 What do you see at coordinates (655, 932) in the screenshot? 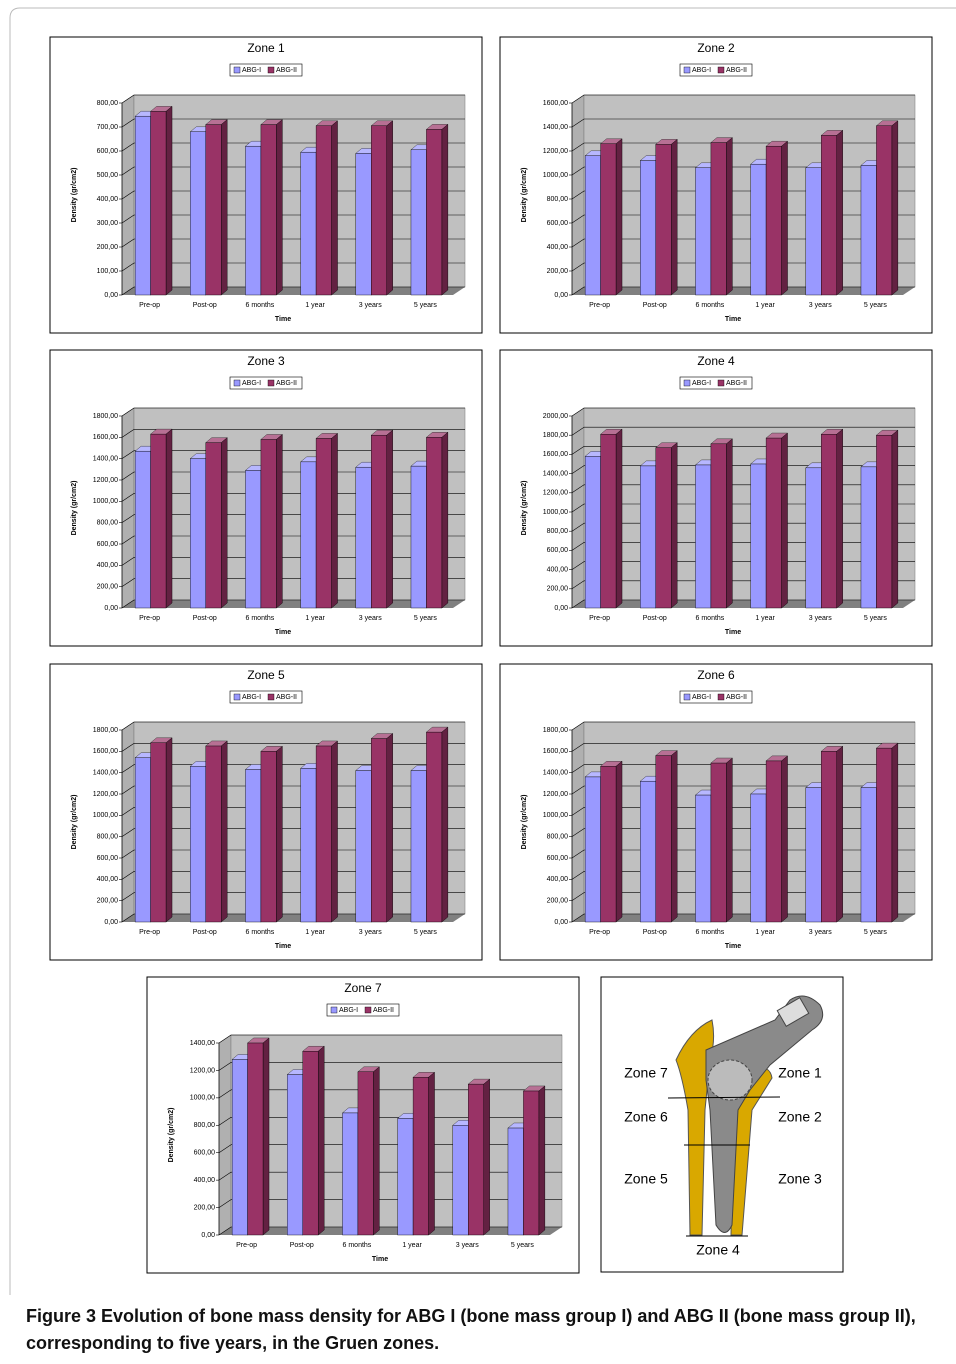
I see `x-tick-label: Post-op` at bounding box center [655, 932].